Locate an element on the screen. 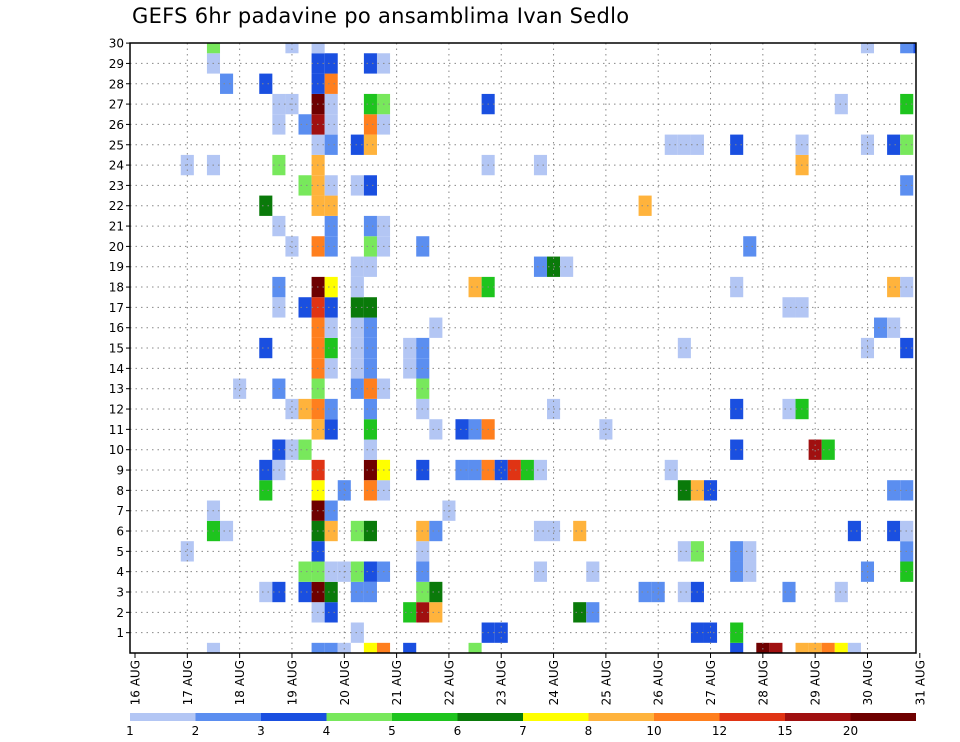 Image resolution: width=960 pixels, height=742 pixels. x-tick-label: 27 AUG is located at coordinates (711, 682).